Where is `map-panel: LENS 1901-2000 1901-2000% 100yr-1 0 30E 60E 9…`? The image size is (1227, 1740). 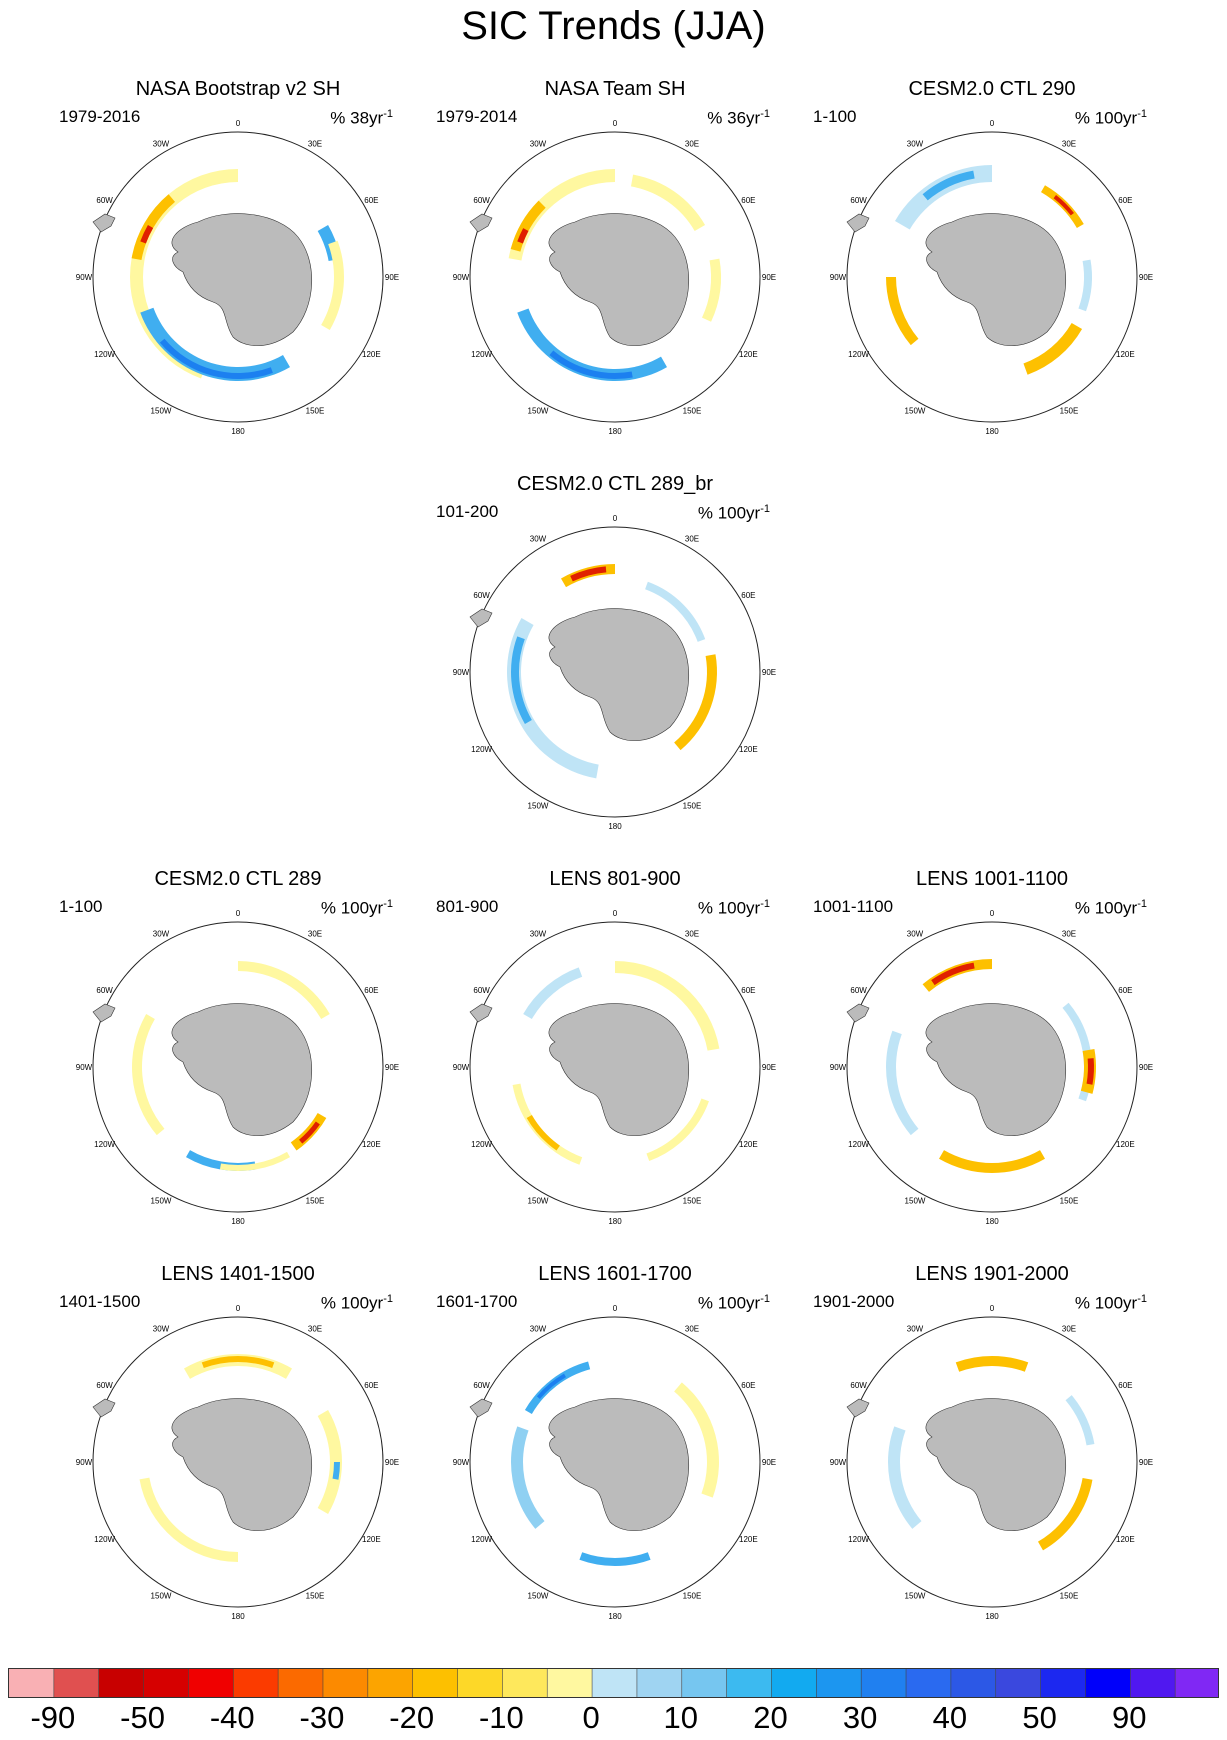 map-panel: LENS 1901-2000 1901-2000% 100yr-1 0 30E 60E 9… is located at coordinates (992, 1457).